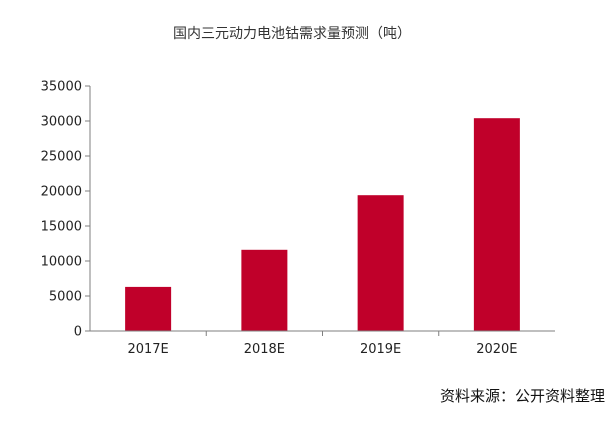 The width and height of the screenshot is (615, 423). Describe the element at coordinates (292, 34) in the screenshot. I see `chart-title: 国内三元动力电池钴需求量预测（吨）` at that location.